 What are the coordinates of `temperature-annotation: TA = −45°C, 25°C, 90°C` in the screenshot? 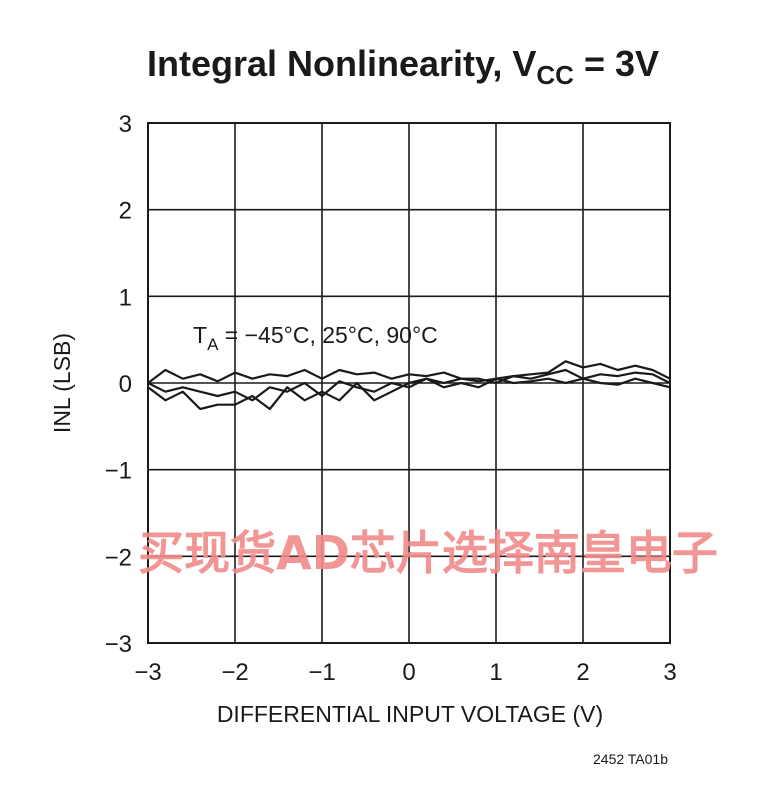 It's located at (315, 338).